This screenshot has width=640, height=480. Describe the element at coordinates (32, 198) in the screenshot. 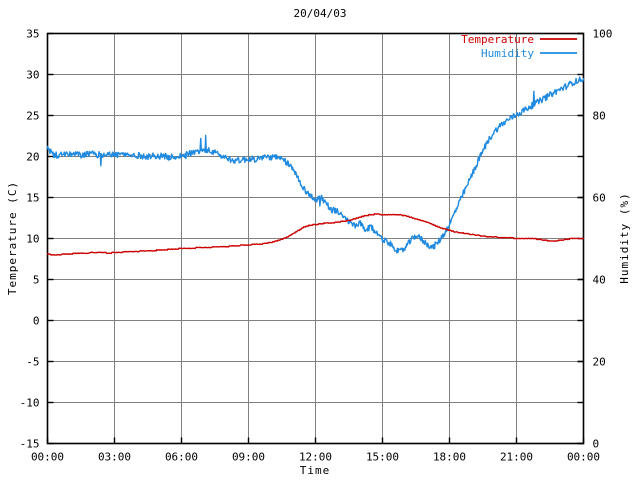

I see `y-tick-label: 15` at that location.